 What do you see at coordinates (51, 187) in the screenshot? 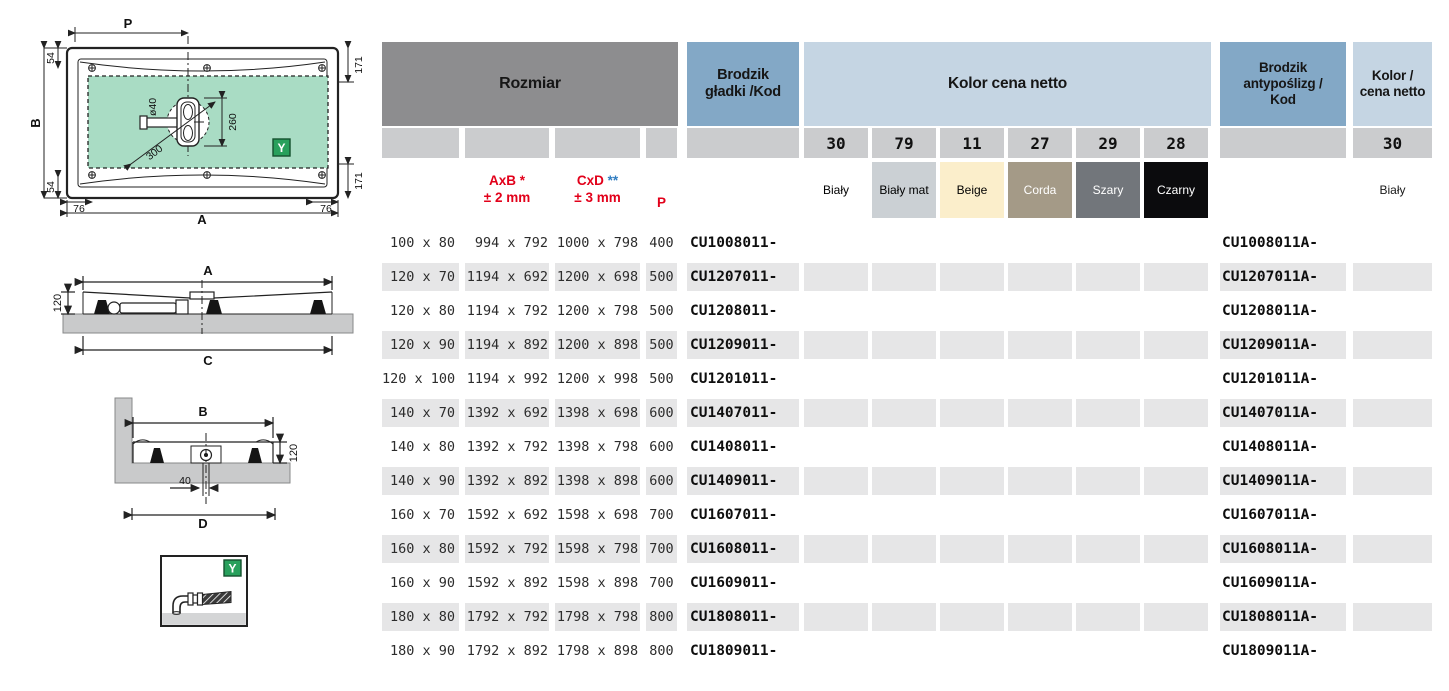
I see `dim-54-bottom-label: 54` at bounding box center [51, 187].